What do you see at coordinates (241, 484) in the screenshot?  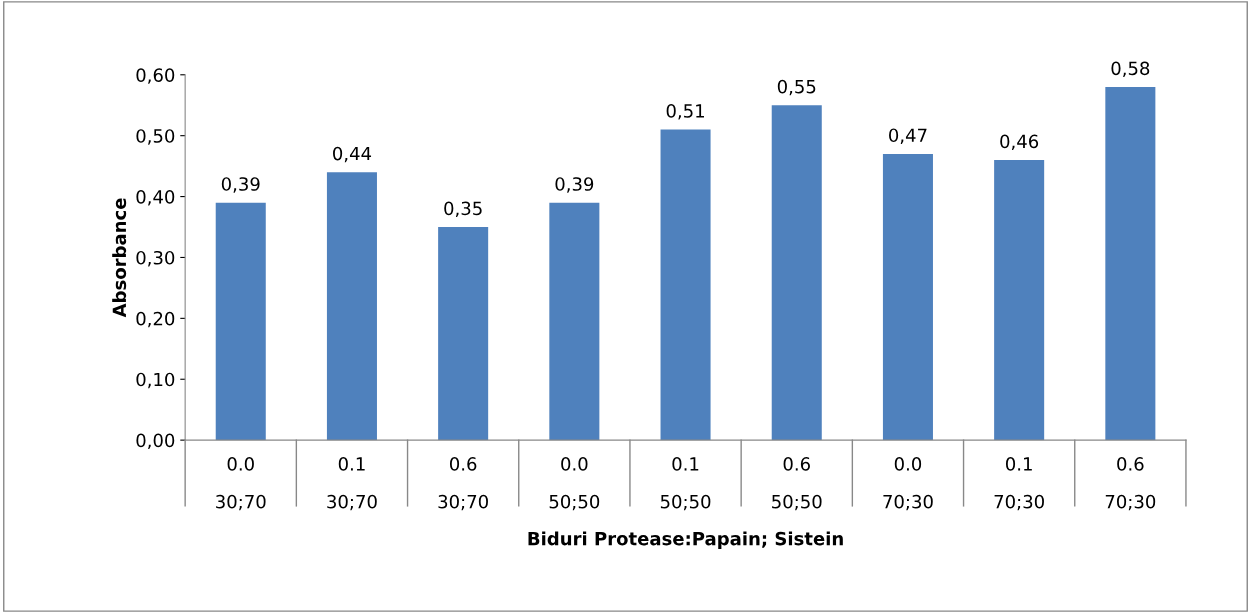 I see `category-label: 0.0 30;70` at bounding box center [241, 484].